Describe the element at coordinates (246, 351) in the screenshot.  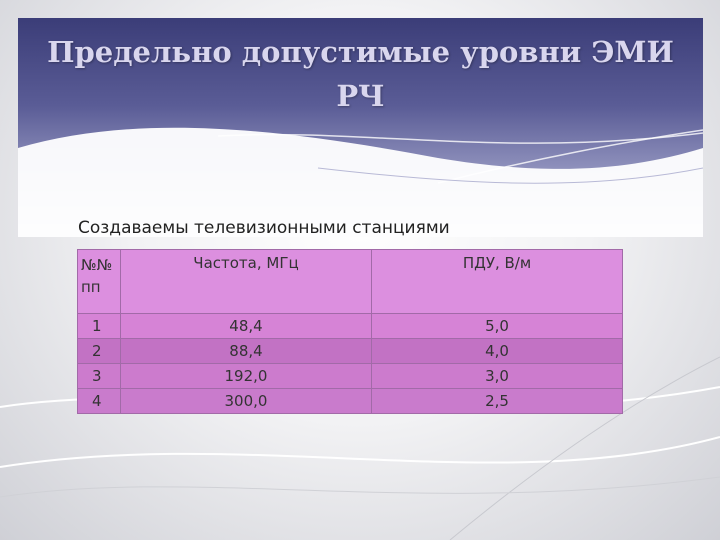
I see `cell-frequency: 88,4` at that location.